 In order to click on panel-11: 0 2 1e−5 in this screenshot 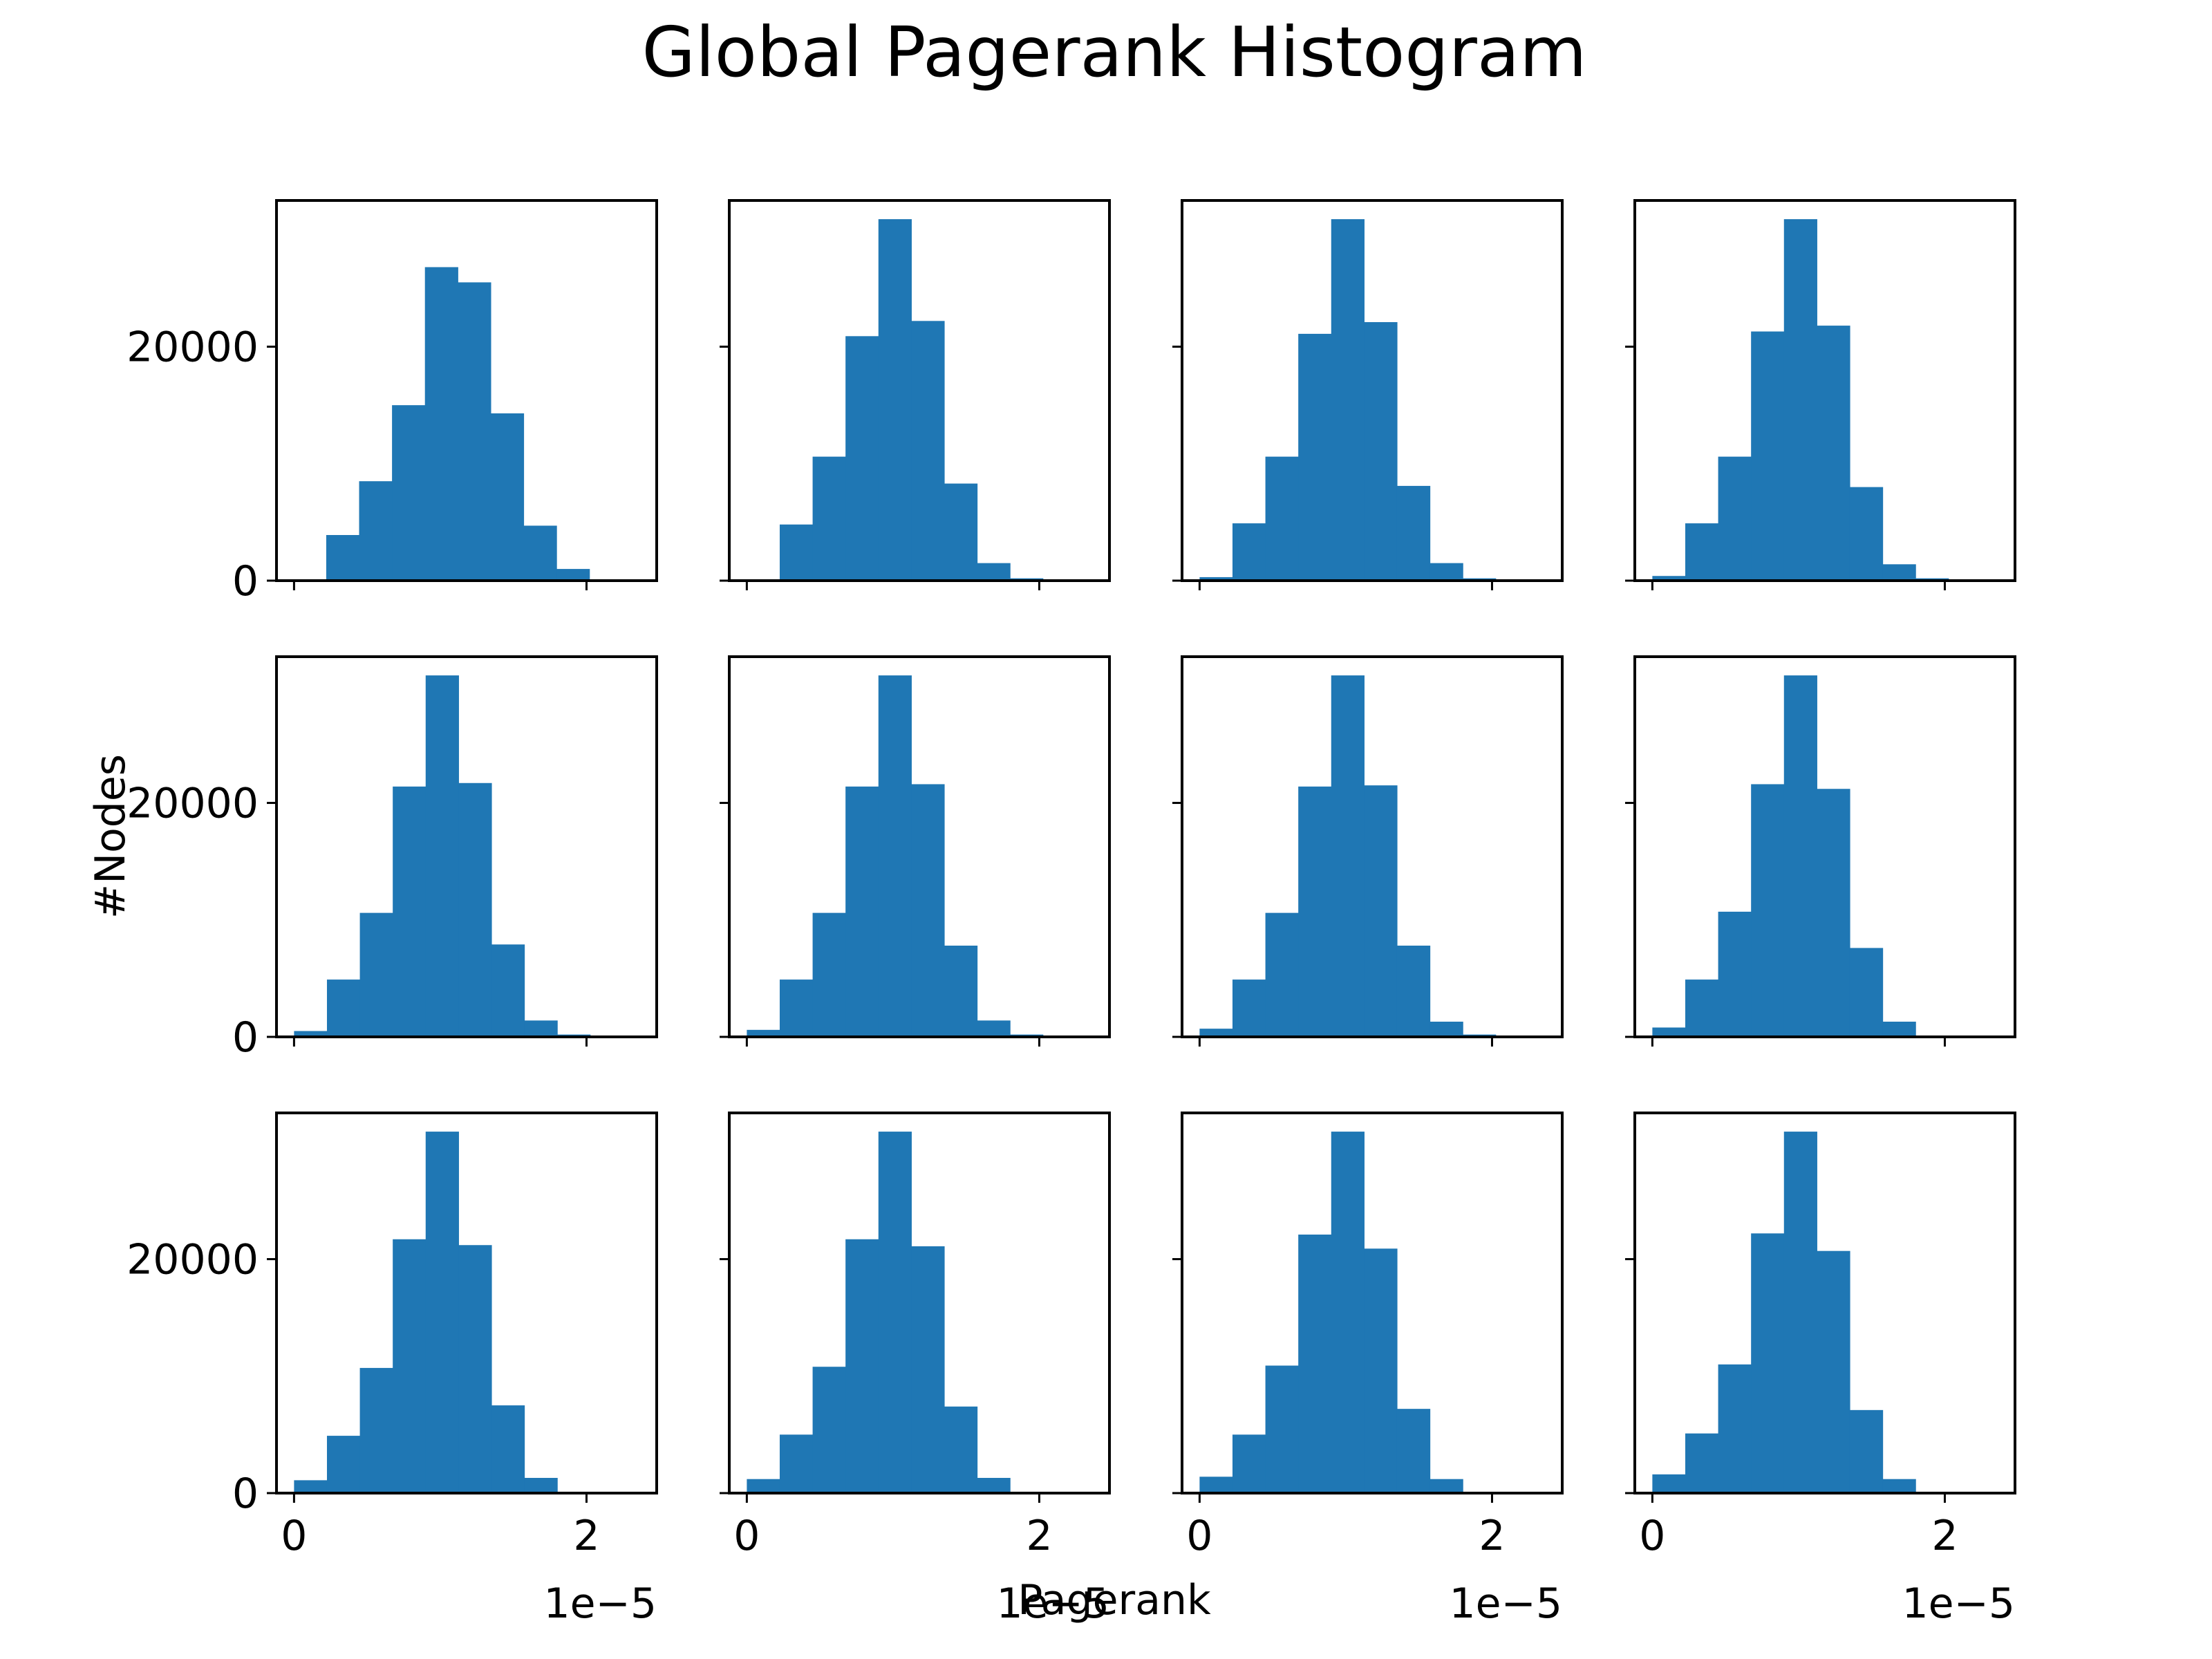, I will do `click(1368, 1370)`.